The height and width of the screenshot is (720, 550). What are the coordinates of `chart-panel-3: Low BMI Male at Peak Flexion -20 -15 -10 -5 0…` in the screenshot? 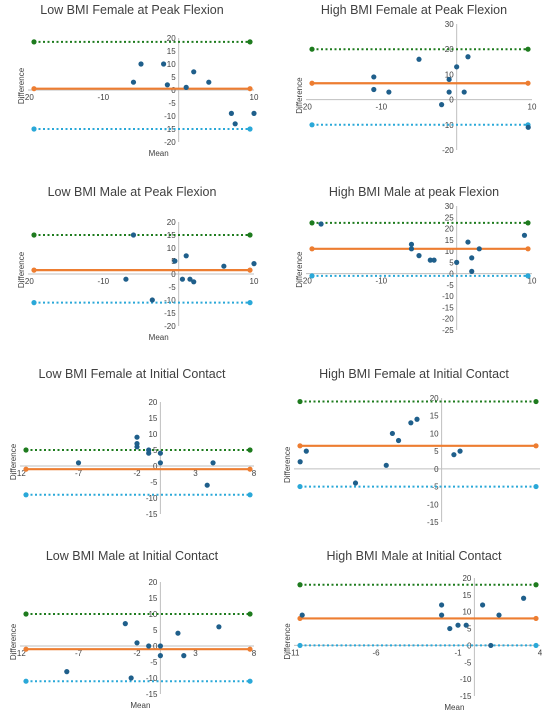 It's located at (138, 263).